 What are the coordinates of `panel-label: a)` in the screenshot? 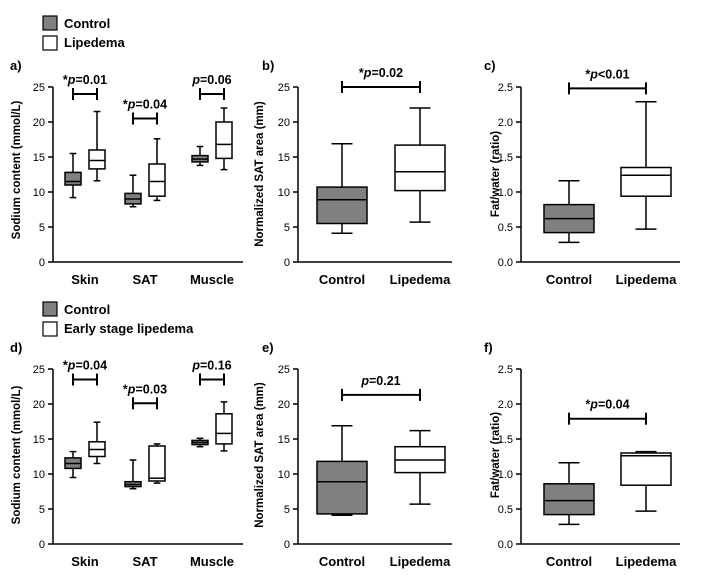 It's located at (16, 65).